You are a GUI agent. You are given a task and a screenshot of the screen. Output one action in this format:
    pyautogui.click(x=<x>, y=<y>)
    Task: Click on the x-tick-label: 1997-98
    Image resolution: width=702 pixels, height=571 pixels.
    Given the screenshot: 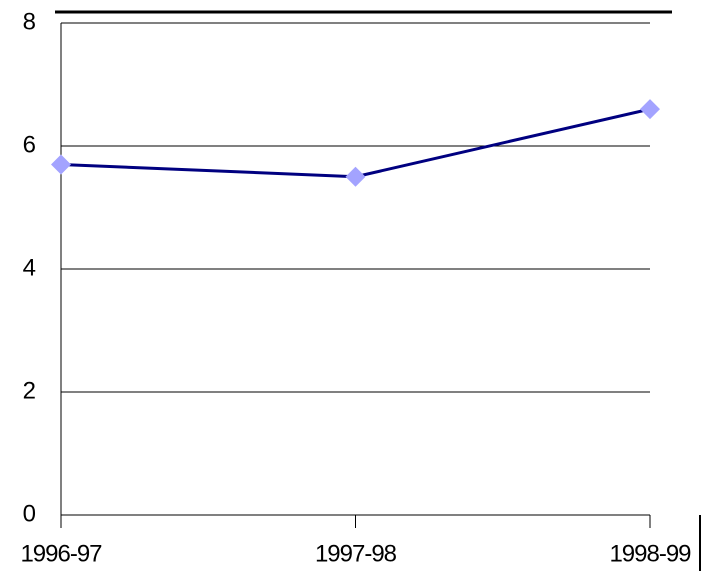 What is the action you would take?
    pyautogui.click(x=356, y=553)
    